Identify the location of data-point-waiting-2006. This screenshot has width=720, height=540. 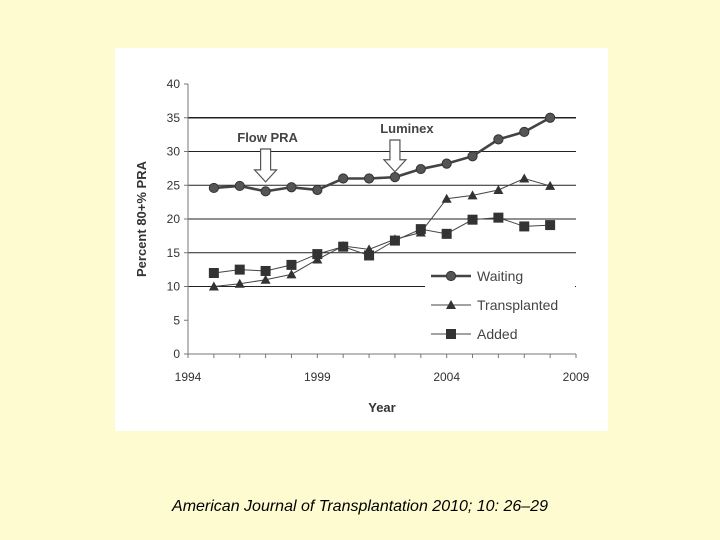
(498, 139).